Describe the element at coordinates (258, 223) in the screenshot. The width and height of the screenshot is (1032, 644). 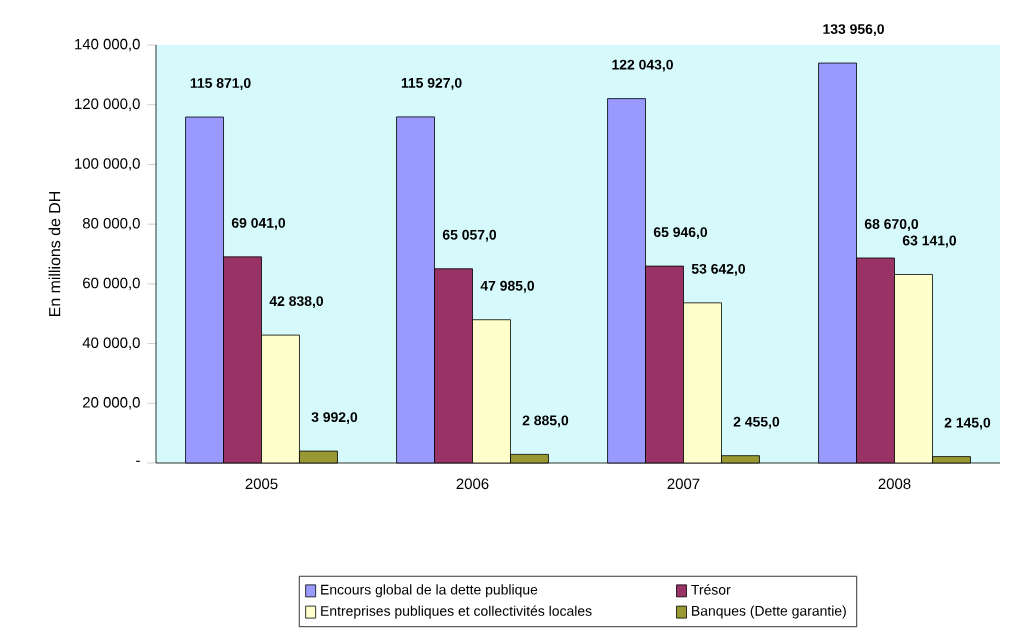
I see `data-label: 69 041,0` at that location.